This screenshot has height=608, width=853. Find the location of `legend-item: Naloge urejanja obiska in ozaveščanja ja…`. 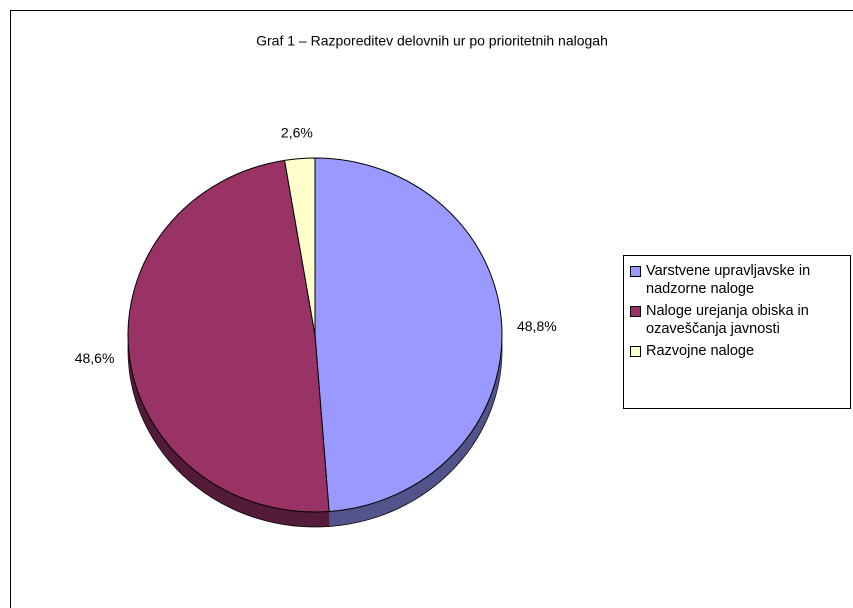

legend-item: Naloge urejanja obiska in ozaveščanja ja… is located at coordinates (737, 320).